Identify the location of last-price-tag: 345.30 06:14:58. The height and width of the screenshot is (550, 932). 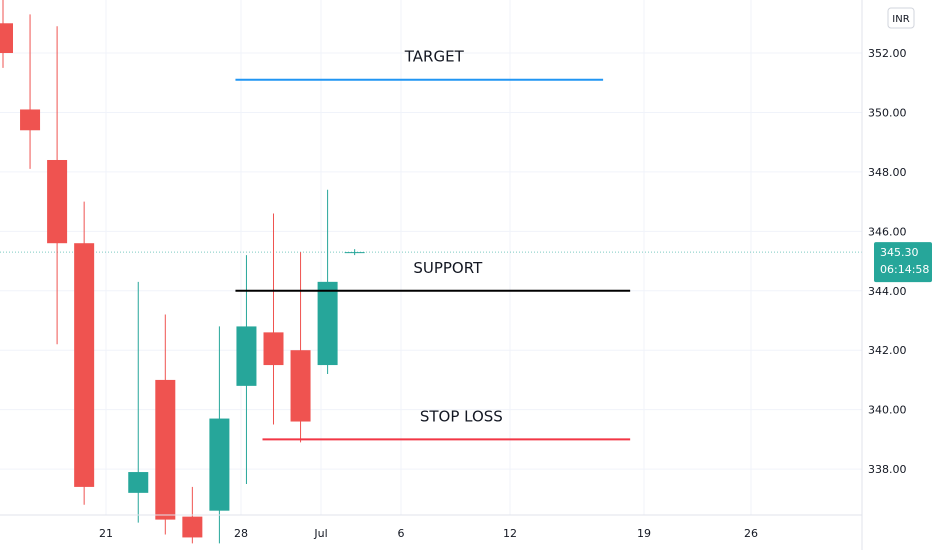
(903, 262).